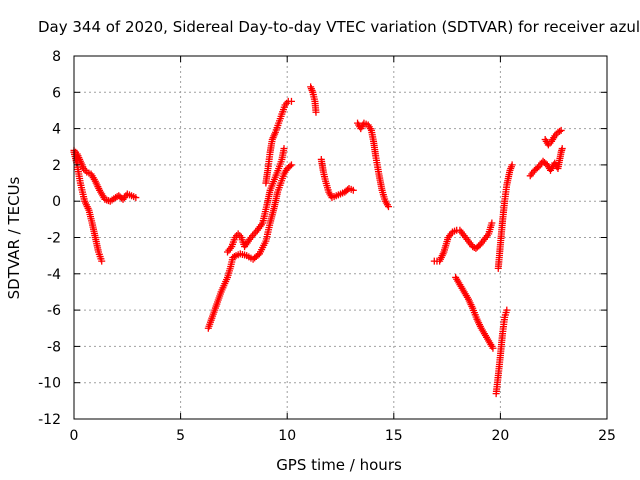 The image size is (640, 480). What do you see at coordinates (463, 242) in the screenshot?
I see `series-arc5a` at bounding box center [463, 242].